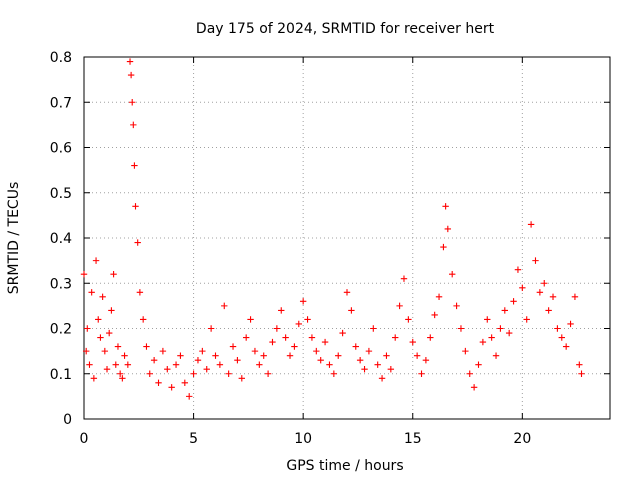 This screenshot has width=640, height=480. Describe the element at coordinates (193, 439) in the screenshot. I see `x-tick-label: 5` at that location.